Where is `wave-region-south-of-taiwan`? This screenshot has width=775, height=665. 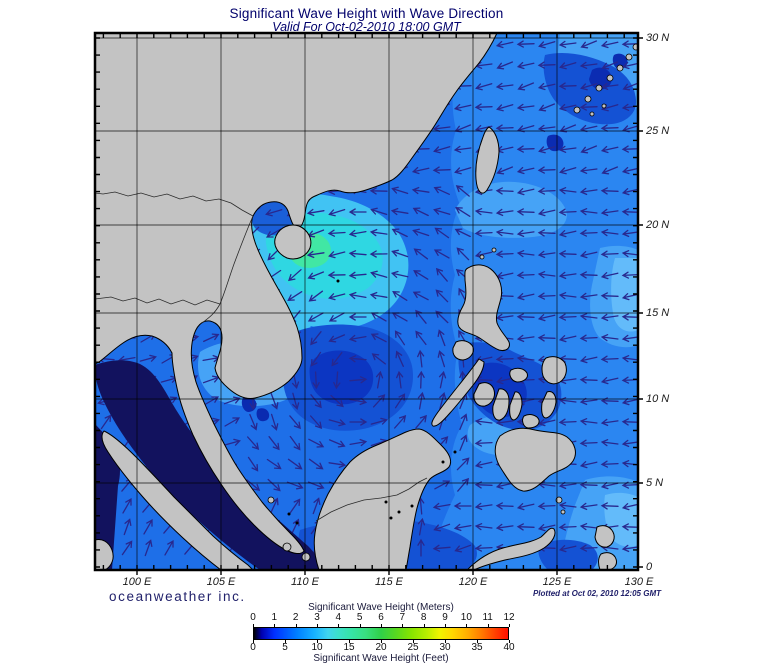 wave-region-south-of-taiwan is located at coordinates (511, 209).